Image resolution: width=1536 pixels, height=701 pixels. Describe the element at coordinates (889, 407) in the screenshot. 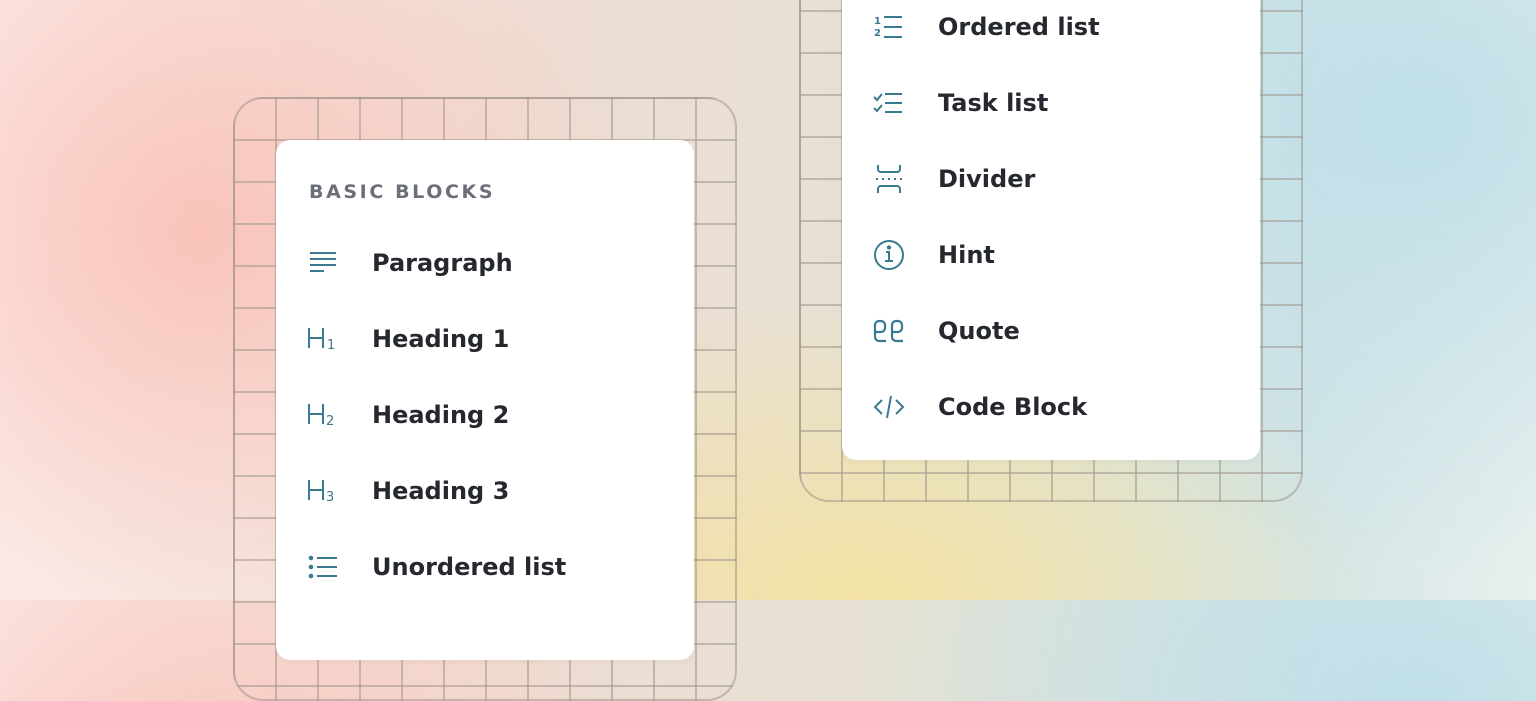

I see `code-icon` at that location.